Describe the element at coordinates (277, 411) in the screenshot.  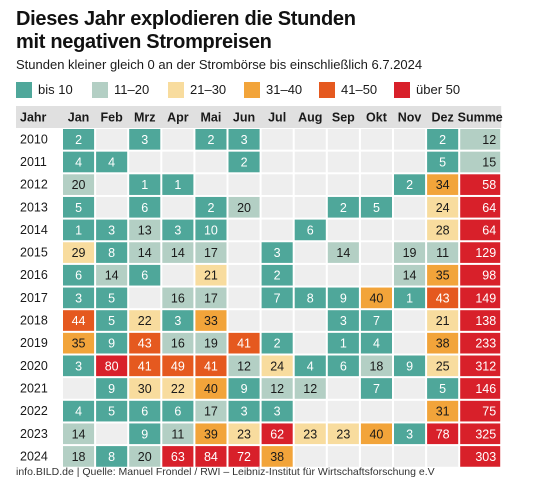
I see `cell-2022-jul` at that location.